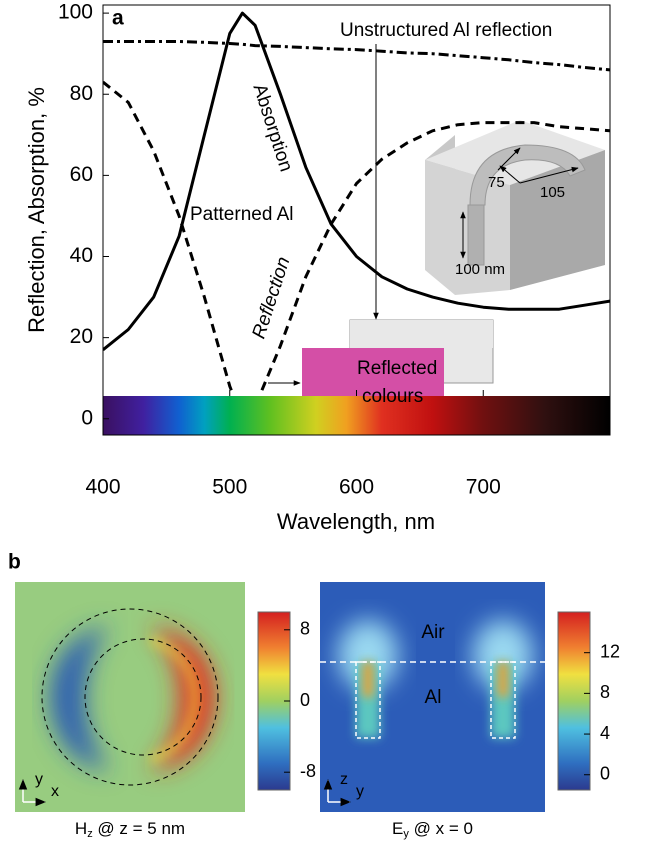 Image resolution: width=651 pixels, height=846 pixels. I want to click on panel-title: Ey @ x = 0, so click(432, 829).